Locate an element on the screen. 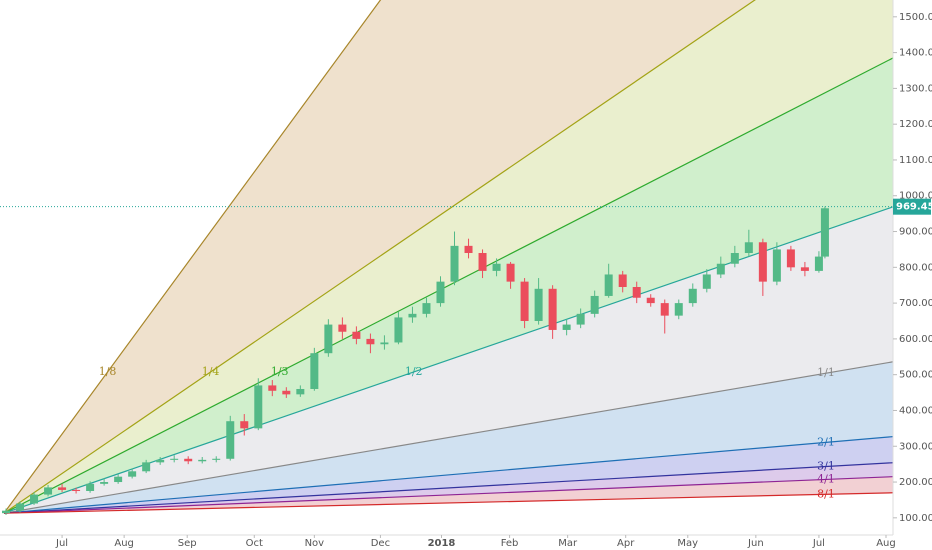 The width and height of the screenshot is (932, 550). x-tick-label: 2018 is located at coordinates (442, 543).